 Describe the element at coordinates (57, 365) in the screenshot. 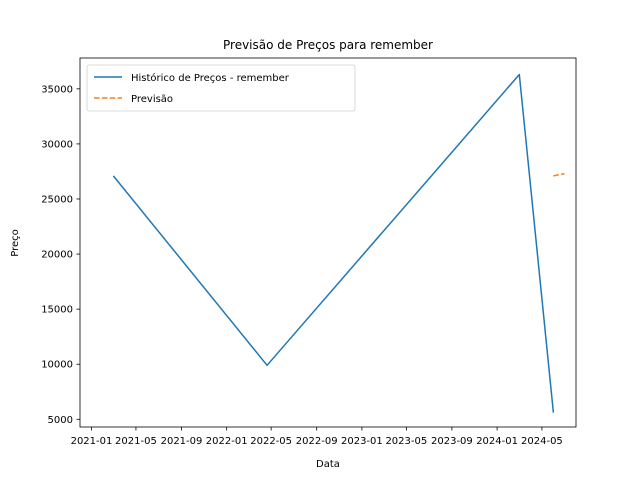

I see `y-tick-label: 10000` at that location.